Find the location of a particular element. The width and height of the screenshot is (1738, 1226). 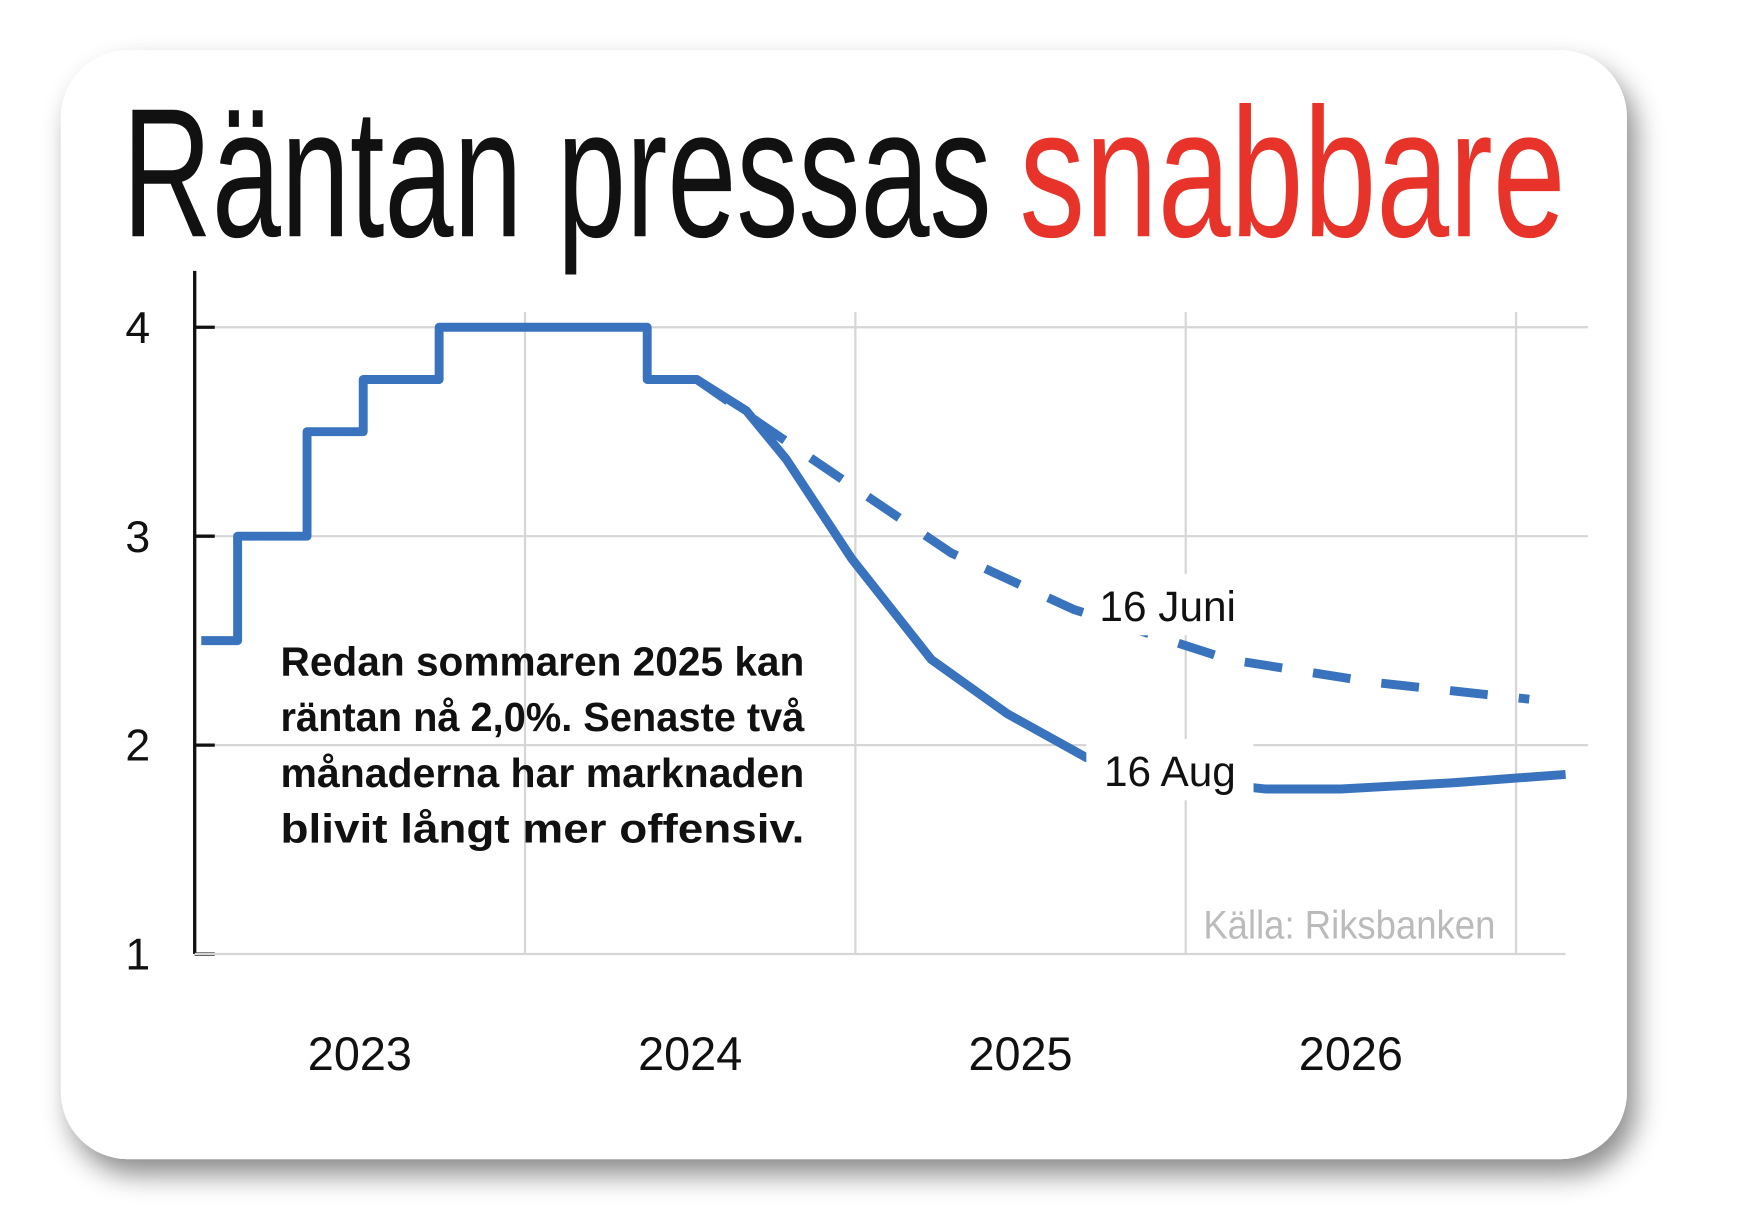

source: Källa: Riksbanken is located at coordinates (1349, 924).